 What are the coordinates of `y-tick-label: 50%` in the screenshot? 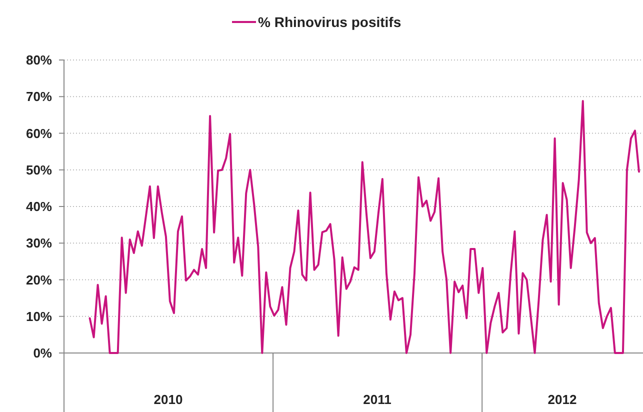 It's located at (39, 170).